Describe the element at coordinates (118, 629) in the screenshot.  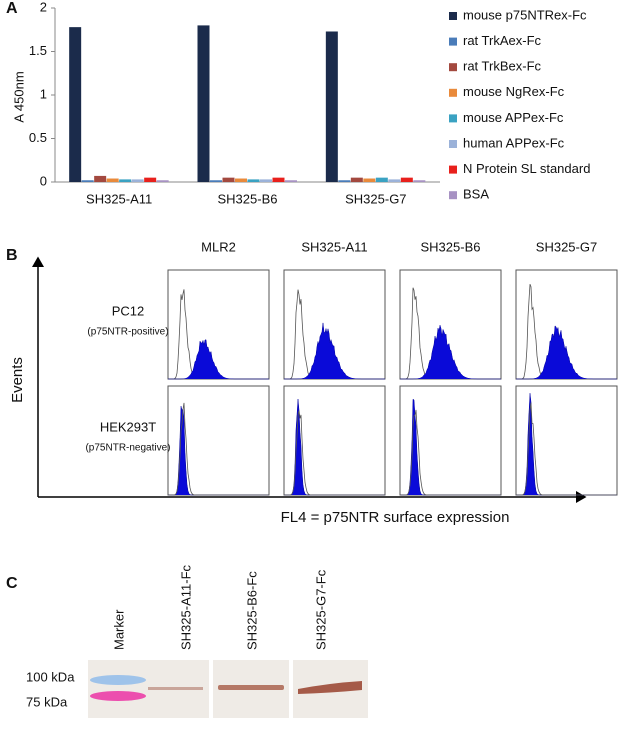
I see `lane-label: Marker` at that location.